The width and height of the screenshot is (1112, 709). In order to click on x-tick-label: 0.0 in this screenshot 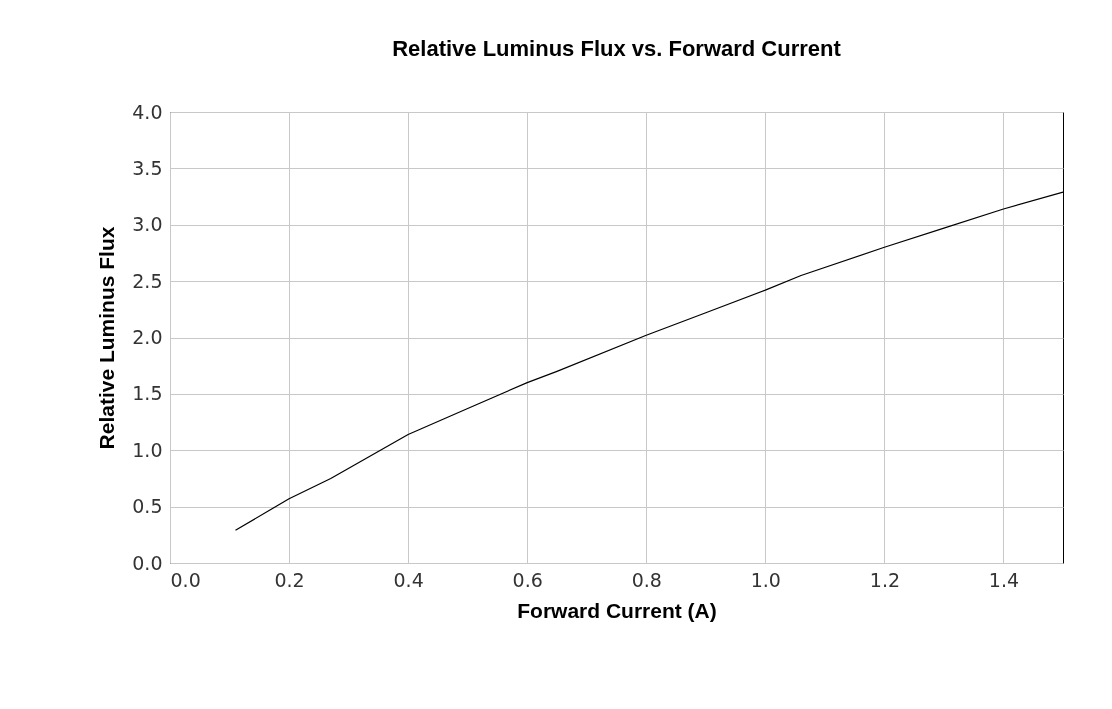, I will do `click(185, 579)`.